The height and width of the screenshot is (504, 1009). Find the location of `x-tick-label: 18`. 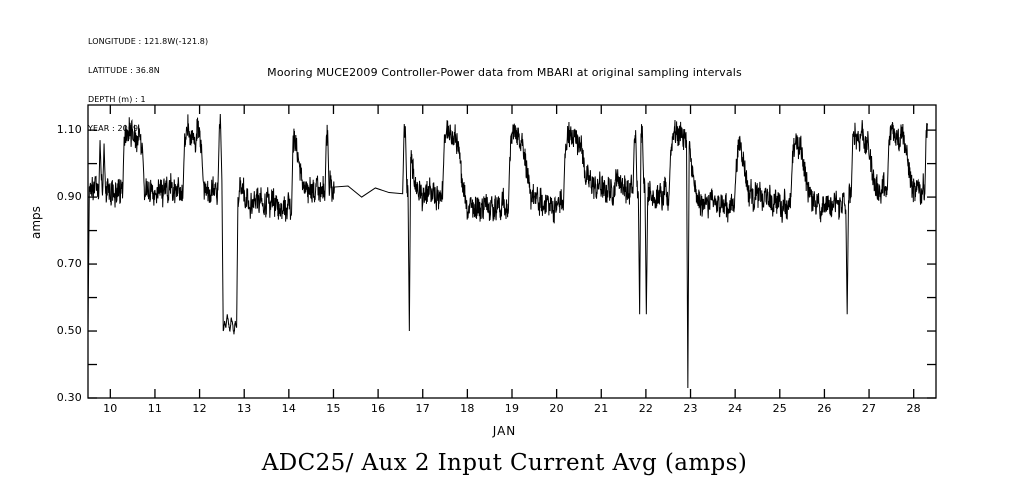

x-tick-label: 18 is located at coordinates (467, 408).